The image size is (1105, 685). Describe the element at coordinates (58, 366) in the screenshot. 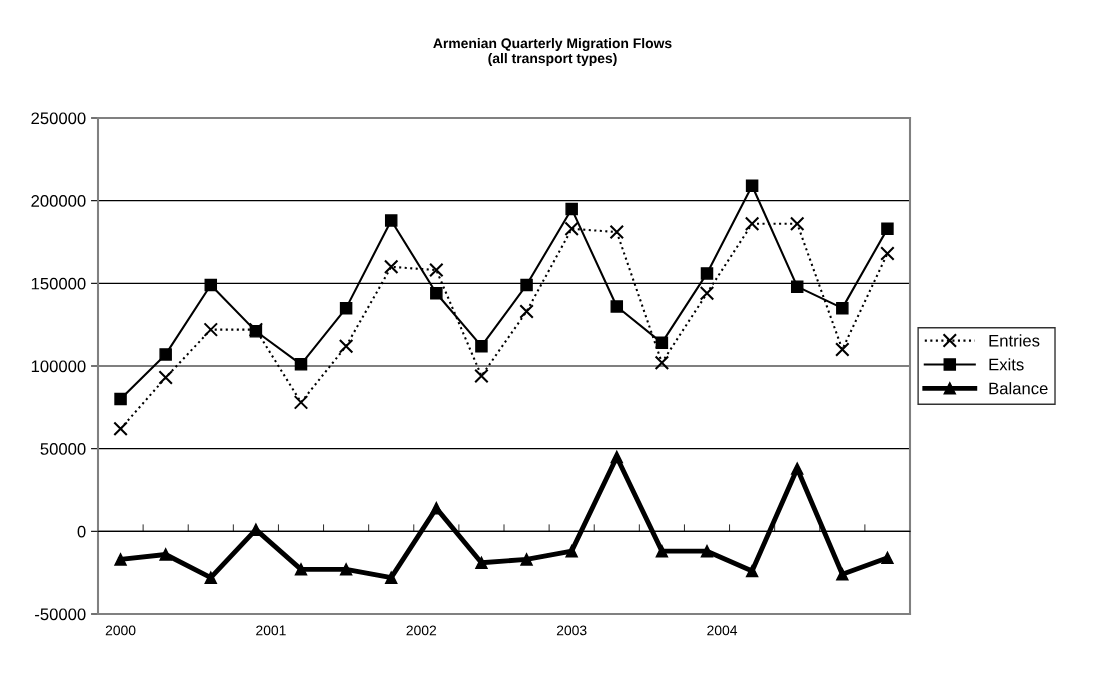

I see `y-tick-label: 100000` at that location.